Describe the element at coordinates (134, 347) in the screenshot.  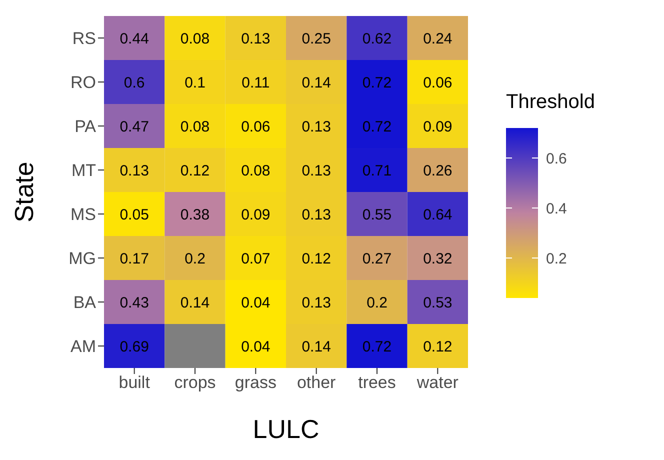
I see `data-label: 0.69` at that location.